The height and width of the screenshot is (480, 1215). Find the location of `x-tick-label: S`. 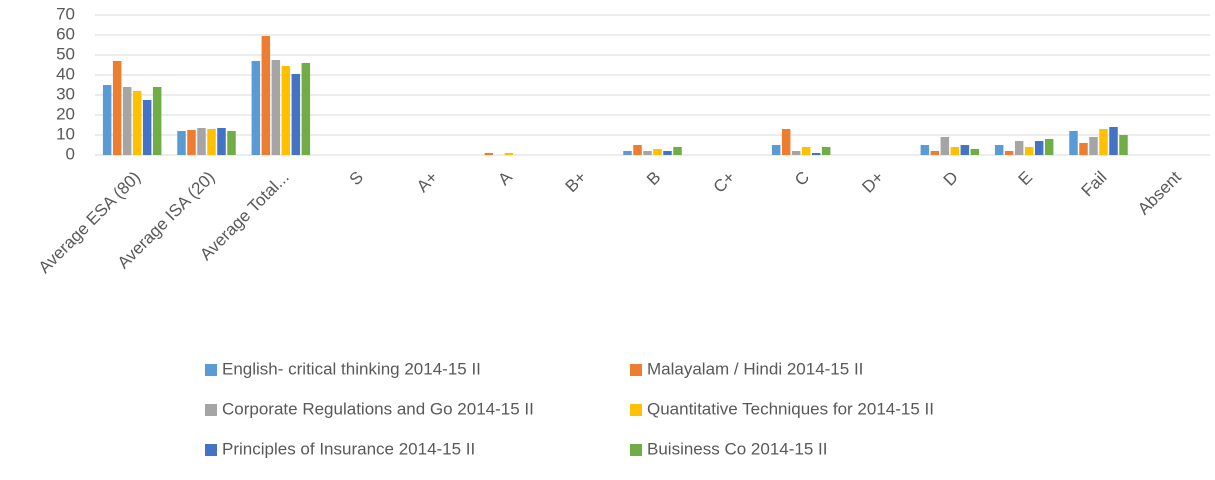

x-tick-label: S is located at coordinates (356, 178).